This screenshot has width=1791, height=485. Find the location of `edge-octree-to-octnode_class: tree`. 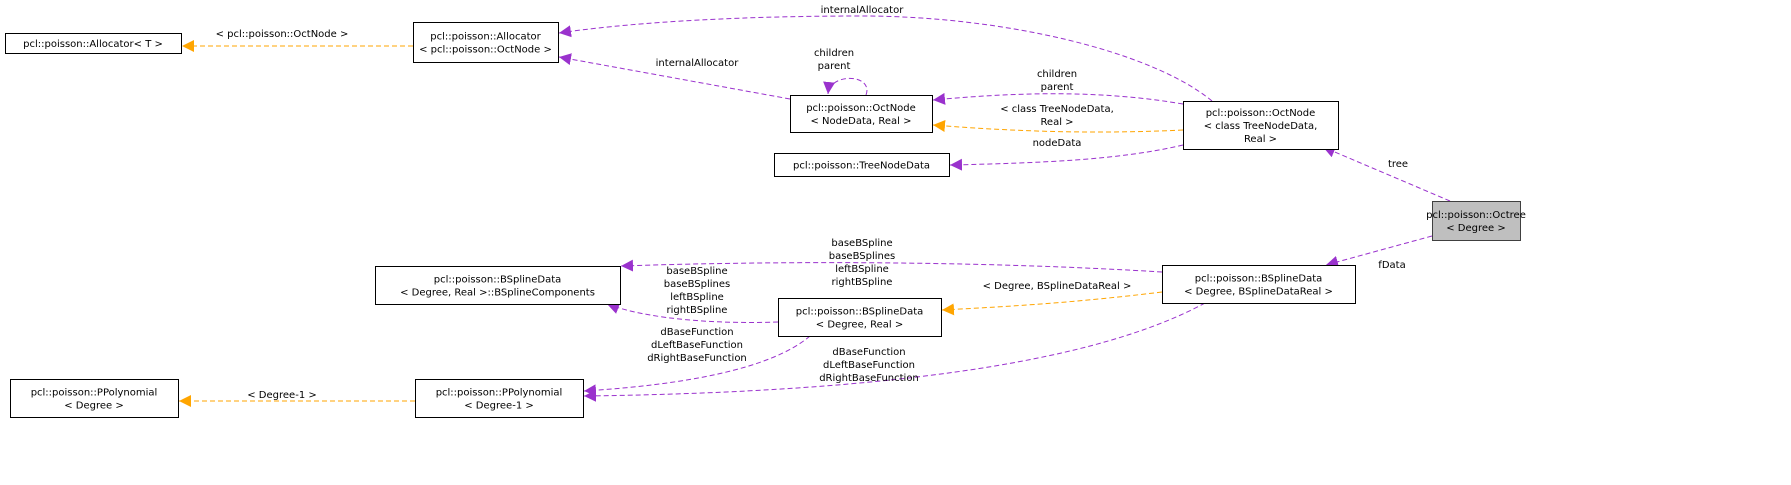

edge-octree-to-octnode_class: tree is located at coordinates (1386, 174).